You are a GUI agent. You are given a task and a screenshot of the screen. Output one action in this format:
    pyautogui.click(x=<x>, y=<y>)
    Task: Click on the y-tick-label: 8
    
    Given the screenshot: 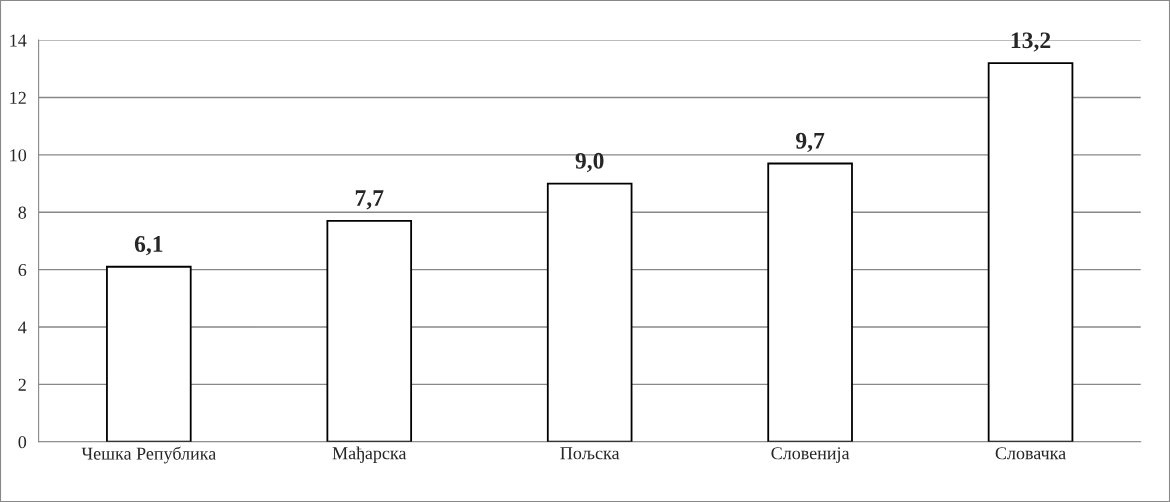 What is the action you would take?
    pyautogui.click(x=22, y=212)
    